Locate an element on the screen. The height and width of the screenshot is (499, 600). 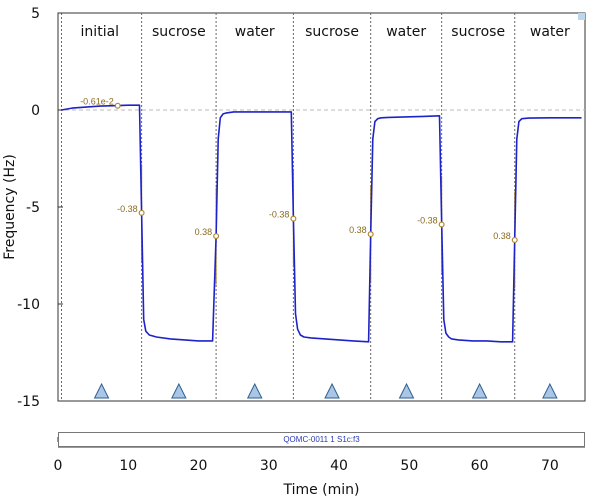
phase-label-0: initial is located at coordinates (100, 32).